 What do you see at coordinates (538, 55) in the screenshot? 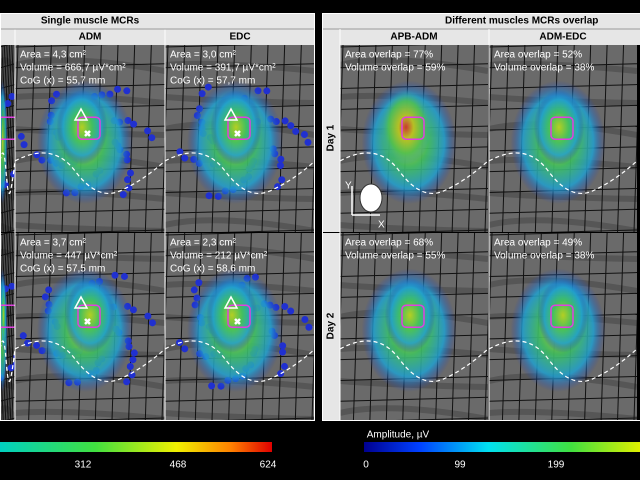
I see `panel-stat: Area overlap = 52%` at bounding box center [538, 55].